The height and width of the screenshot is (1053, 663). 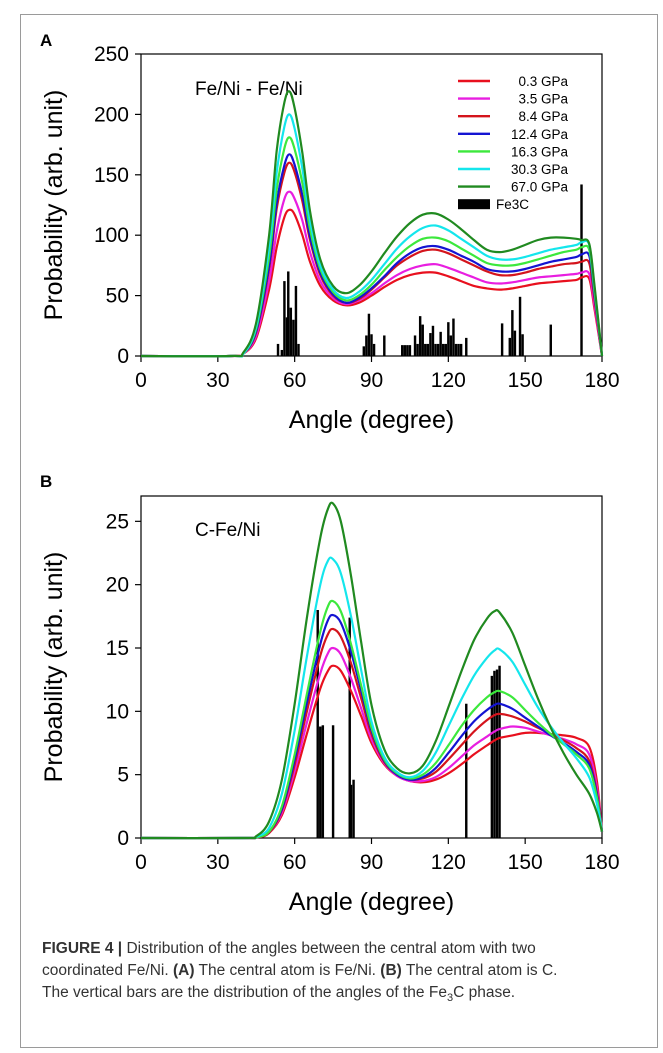 I want to click on y-tick-label: 150, so click(x=111, y=175).